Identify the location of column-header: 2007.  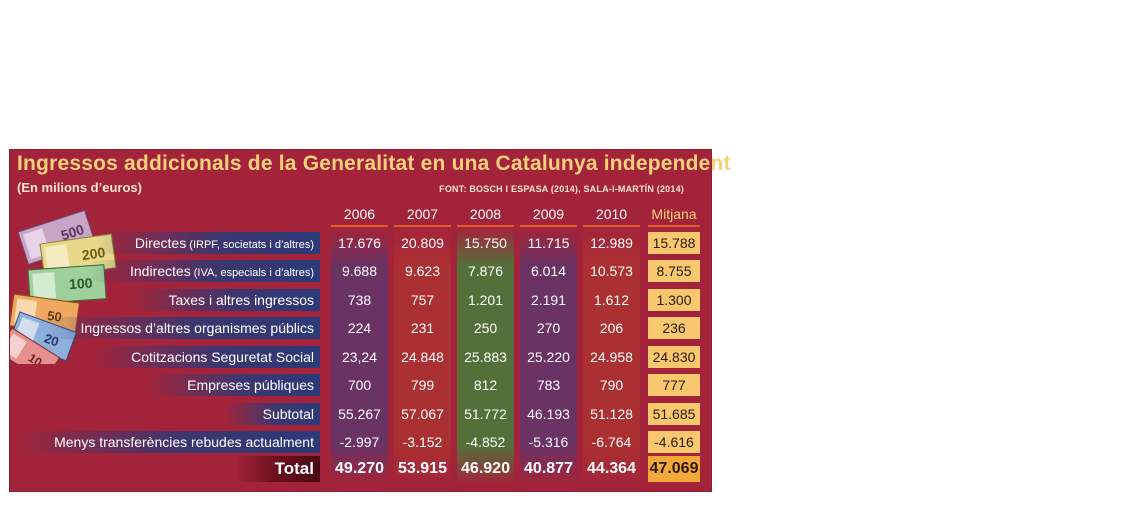
(422, 215).